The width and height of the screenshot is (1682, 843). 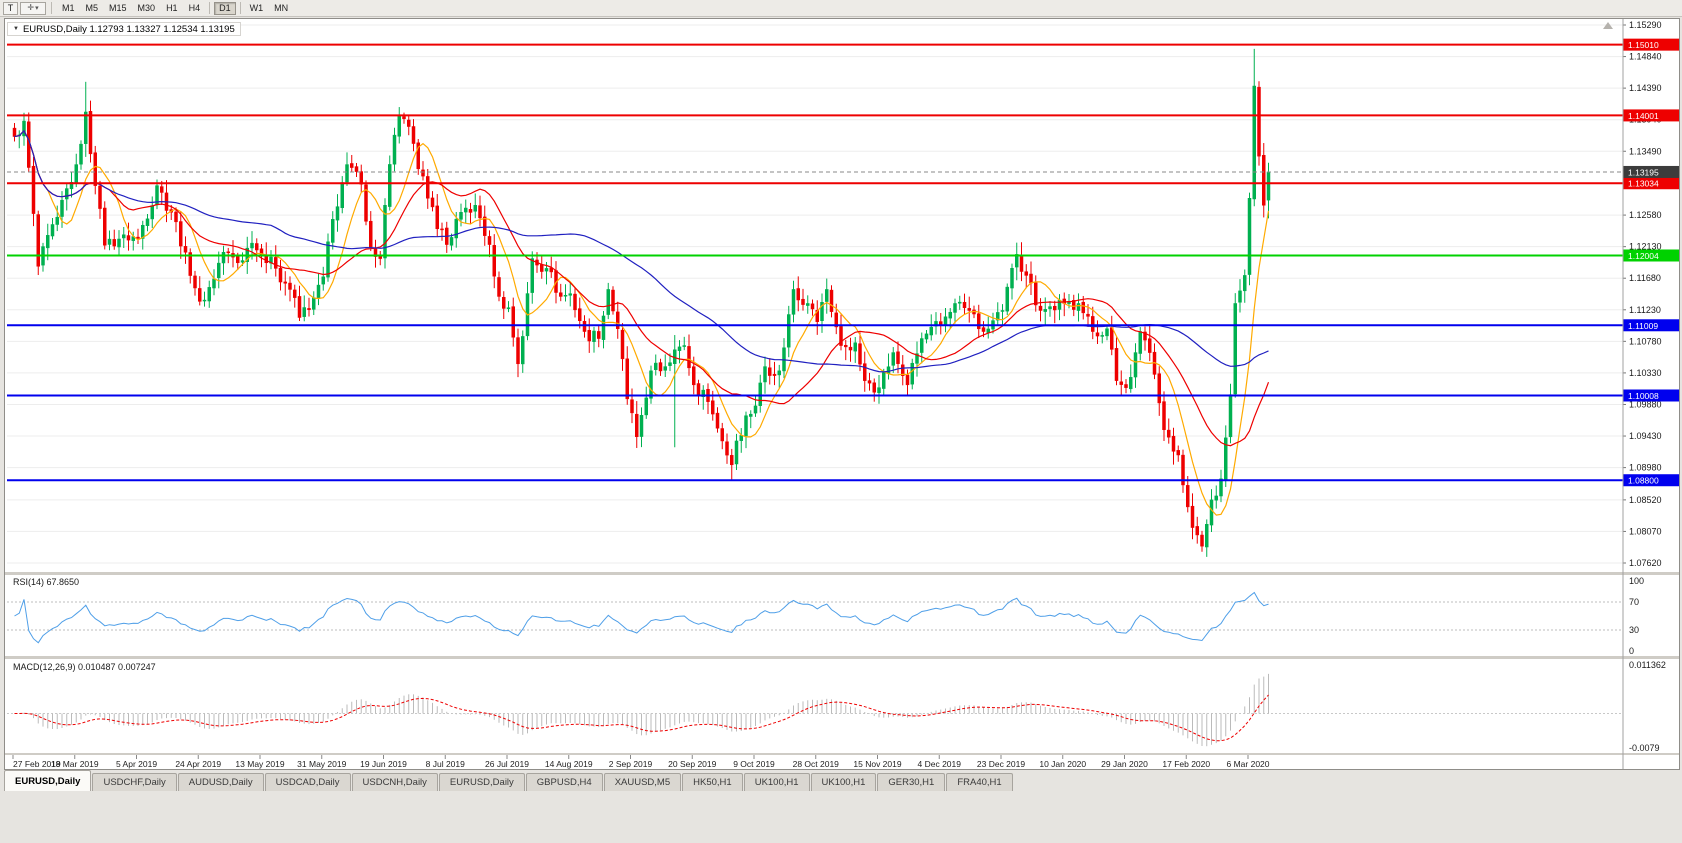 I want to click on timeframe-buttons: M1 M5 M15 M30 H1 H4 D1 W1 MN, so click(x=175, y=8).